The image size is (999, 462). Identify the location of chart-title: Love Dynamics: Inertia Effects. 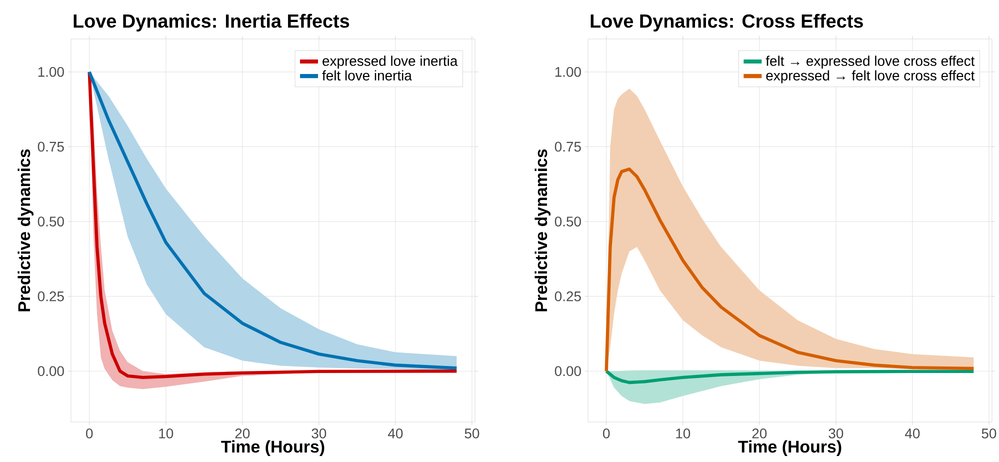
(212, 23).